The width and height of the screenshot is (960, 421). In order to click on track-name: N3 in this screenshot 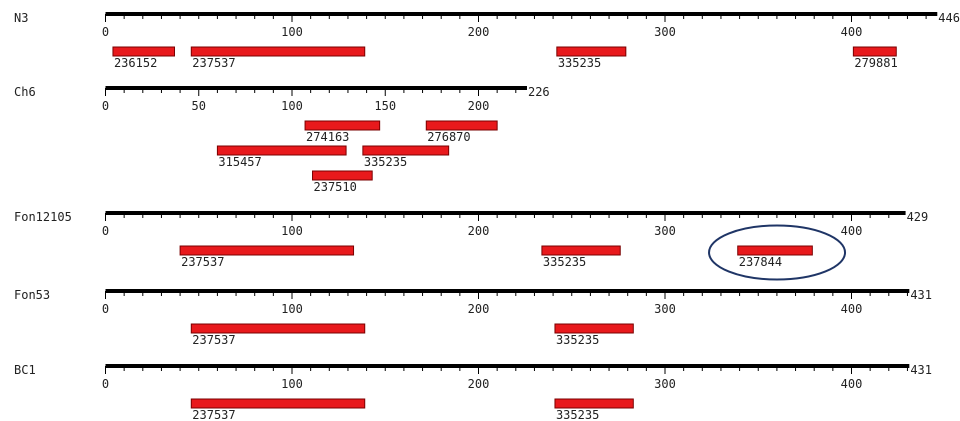, I will do `click(21, 18)`.